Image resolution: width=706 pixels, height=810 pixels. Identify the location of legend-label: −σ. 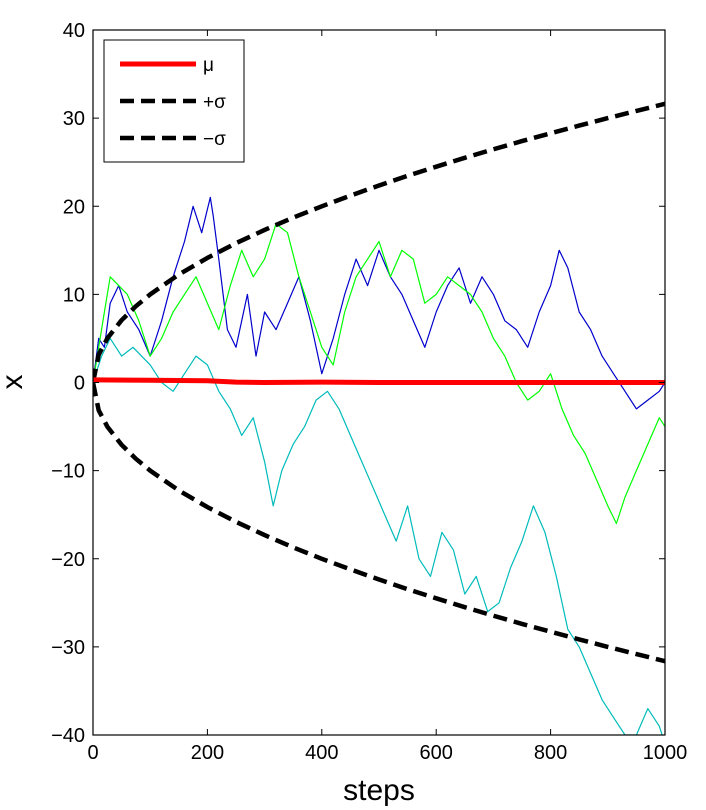
(214, 139).